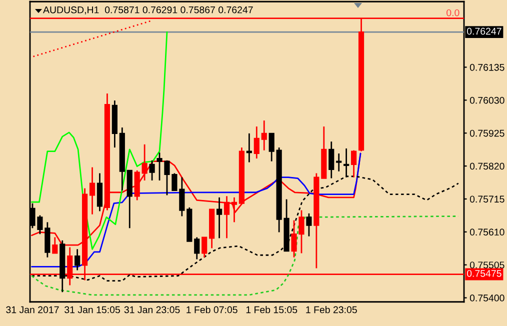  What do you see at coordinates (484, 273) in the screenshot?
I see `ref-line-label: 0.75475` at bounding box center [484, 273].